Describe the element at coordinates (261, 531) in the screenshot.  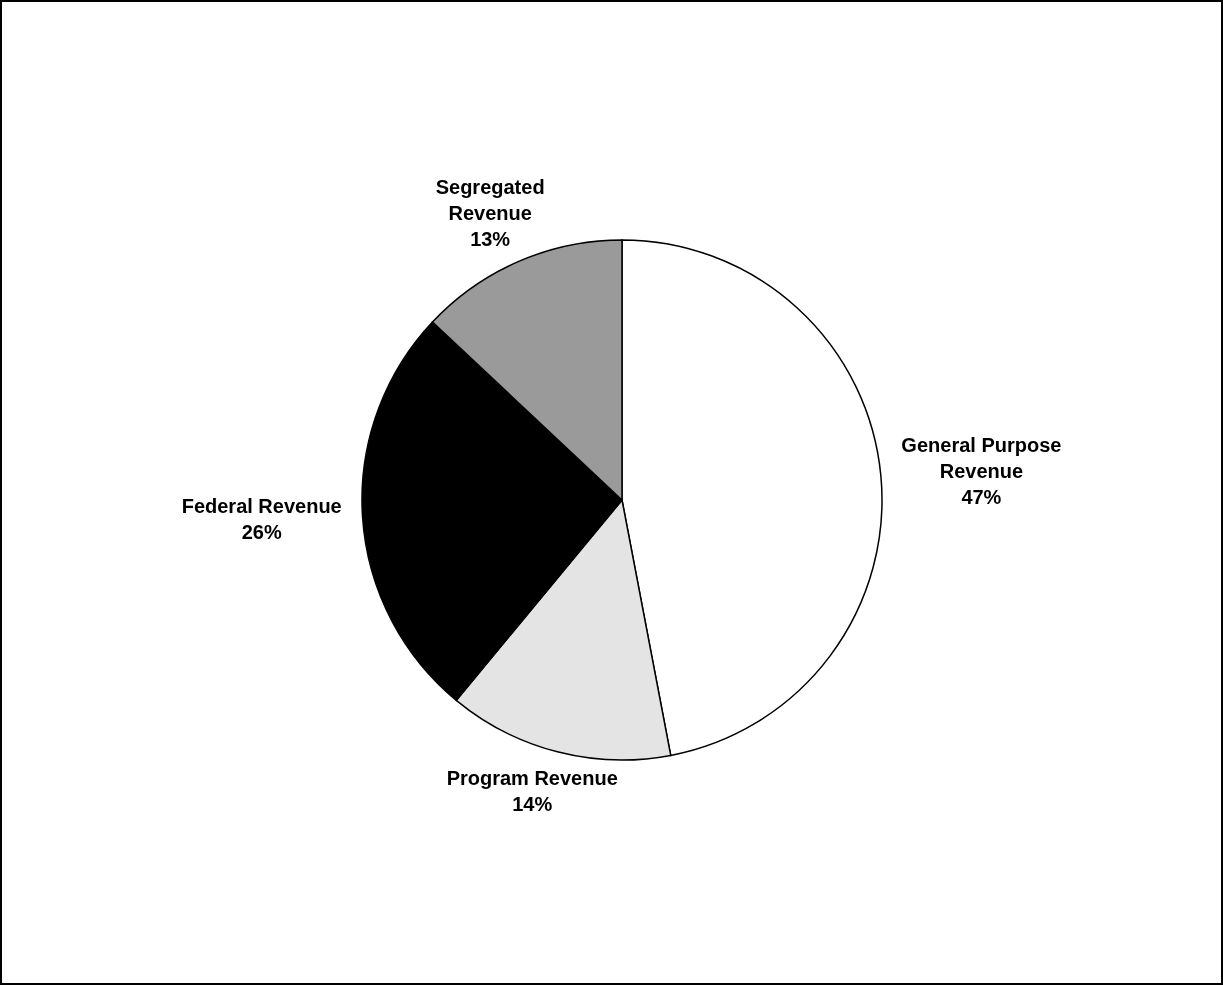
I see `data-label: 26%` at that location.